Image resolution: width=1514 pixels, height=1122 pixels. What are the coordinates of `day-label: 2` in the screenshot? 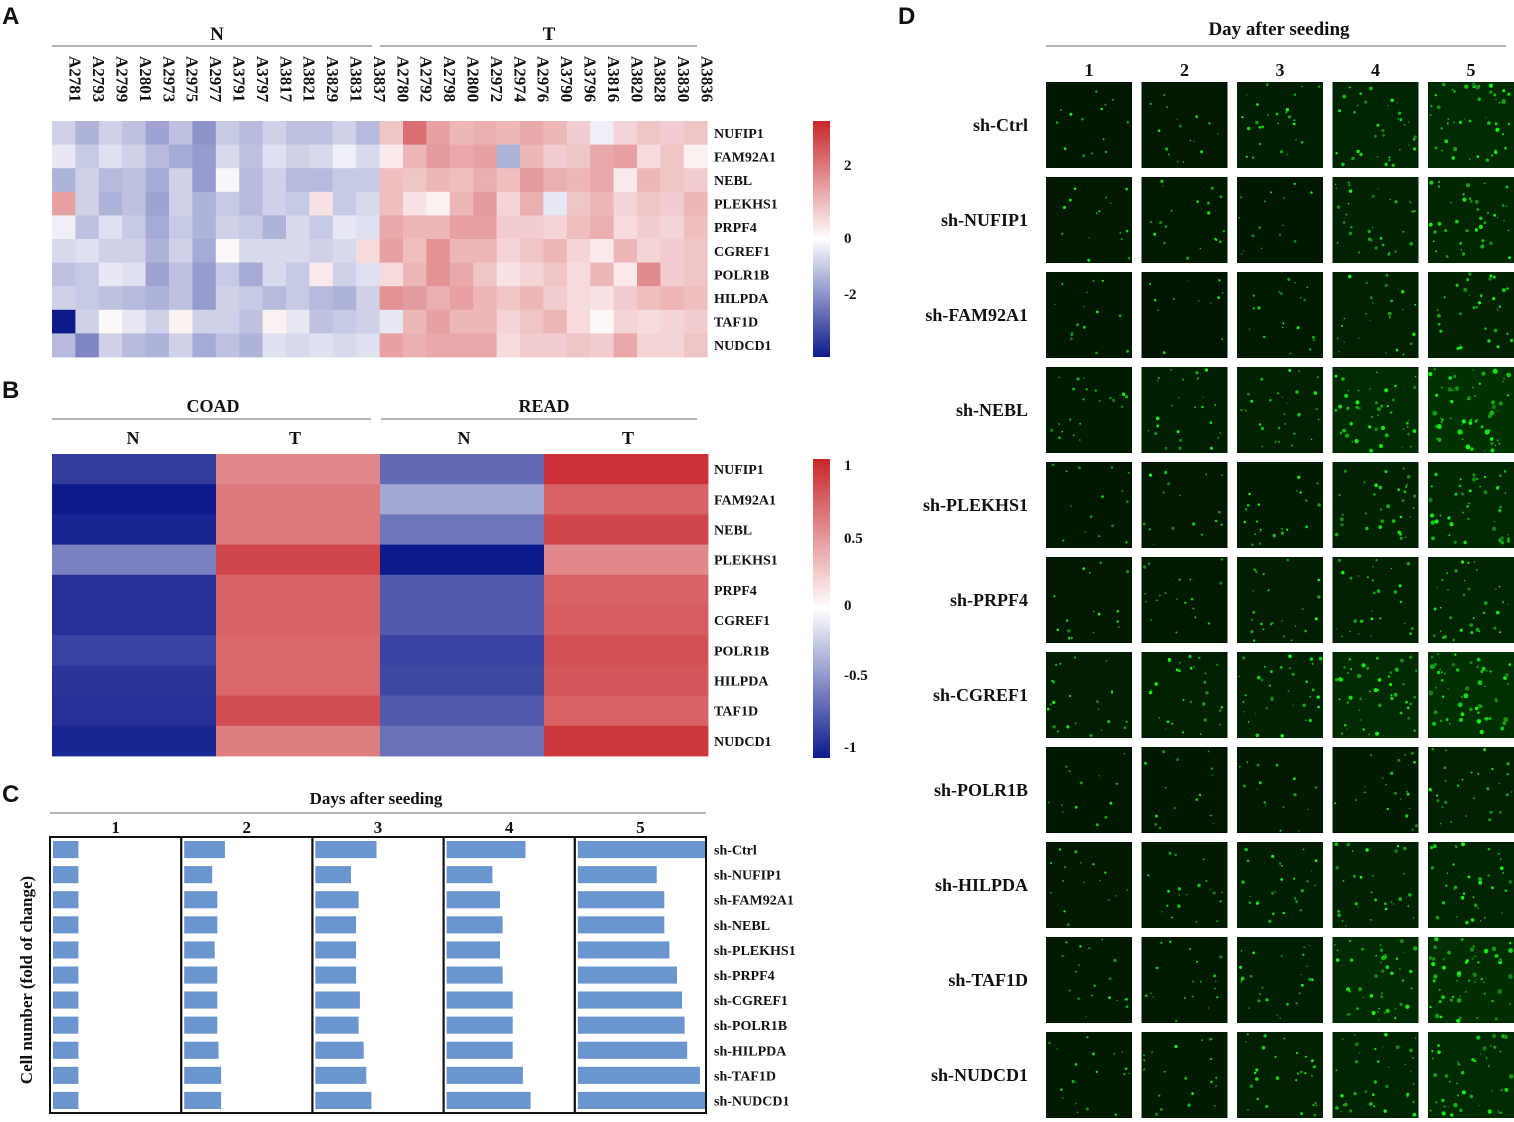 It's located at (1184, 70).